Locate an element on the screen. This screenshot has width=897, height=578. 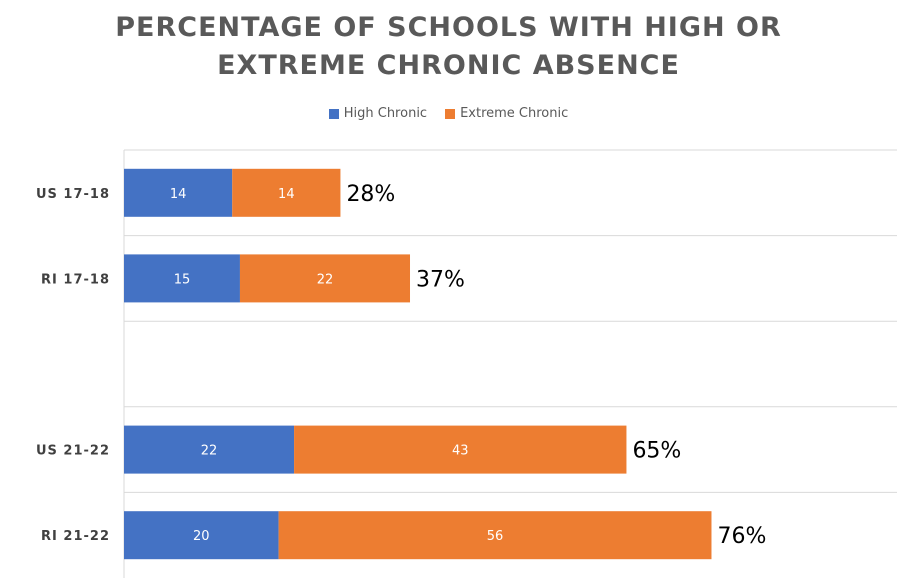
data-label-high-chronic: 14 is located at coordinates (178, 194).